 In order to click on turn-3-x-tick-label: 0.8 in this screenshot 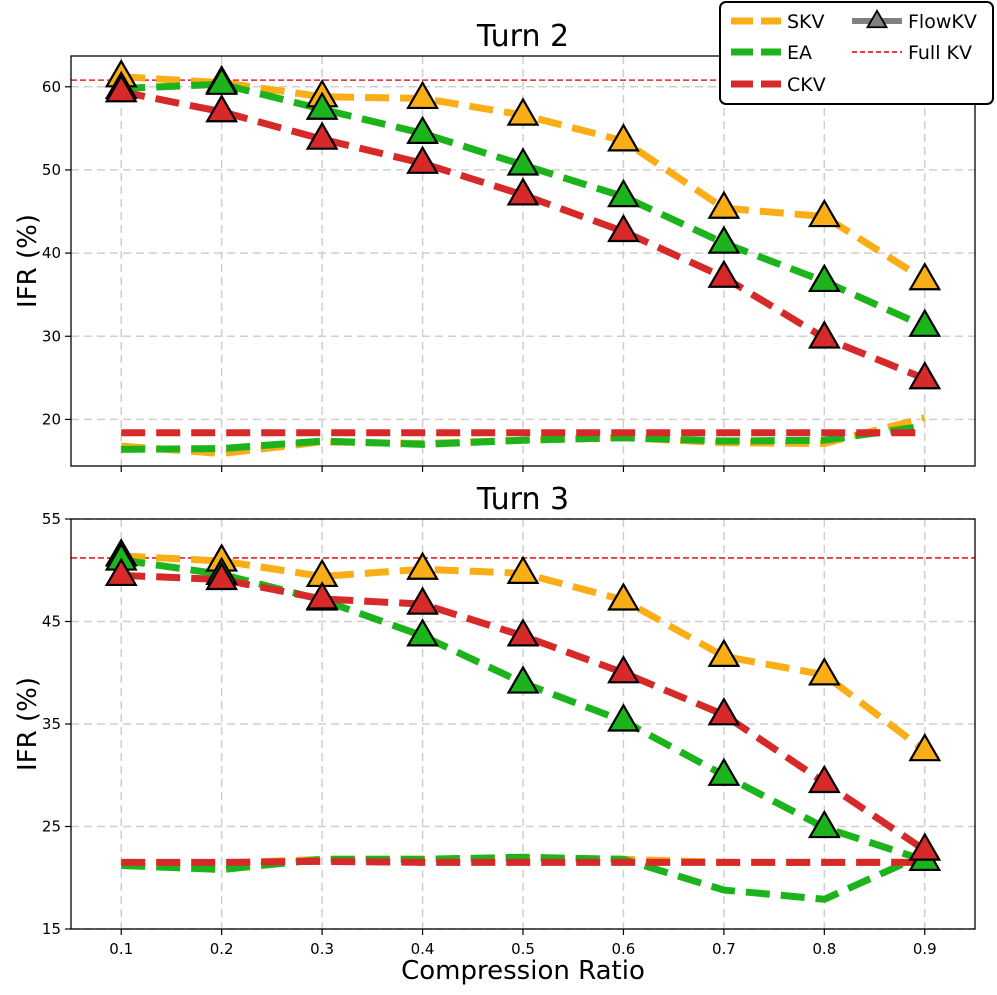, I will do `click(824, 949)`.